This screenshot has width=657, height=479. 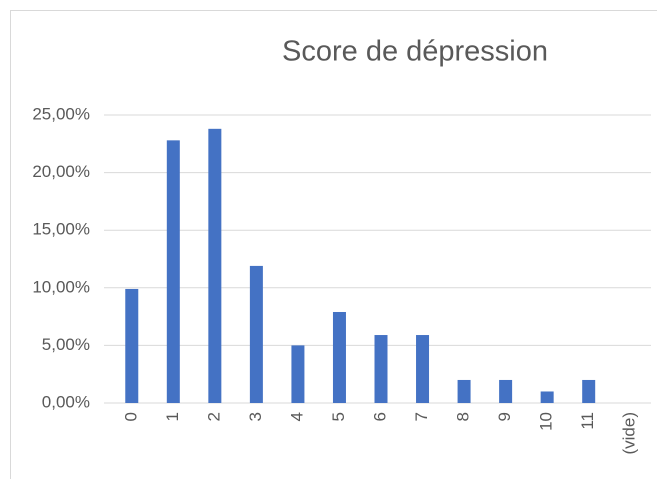 What do you see at coordinates (61, 171) in the screenshot?
I see `y-tick-label: 20,00%` at bounding box center [61, 171].